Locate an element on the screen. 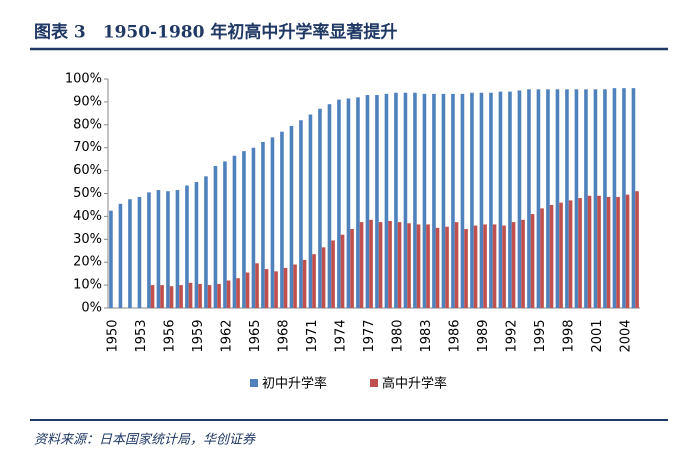 This screenshot has width=698, height=459. y-tick-label: 0% is located at coordinates (91, 308).